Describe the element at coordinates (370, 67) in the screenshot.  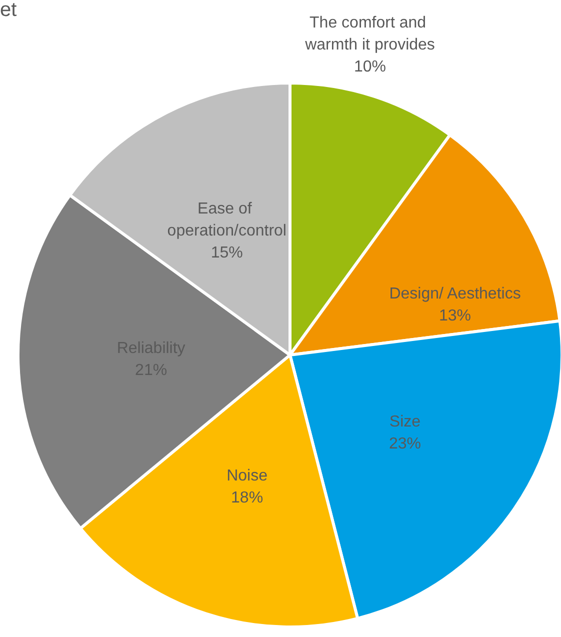
I see `data-label: 10%` at that location.